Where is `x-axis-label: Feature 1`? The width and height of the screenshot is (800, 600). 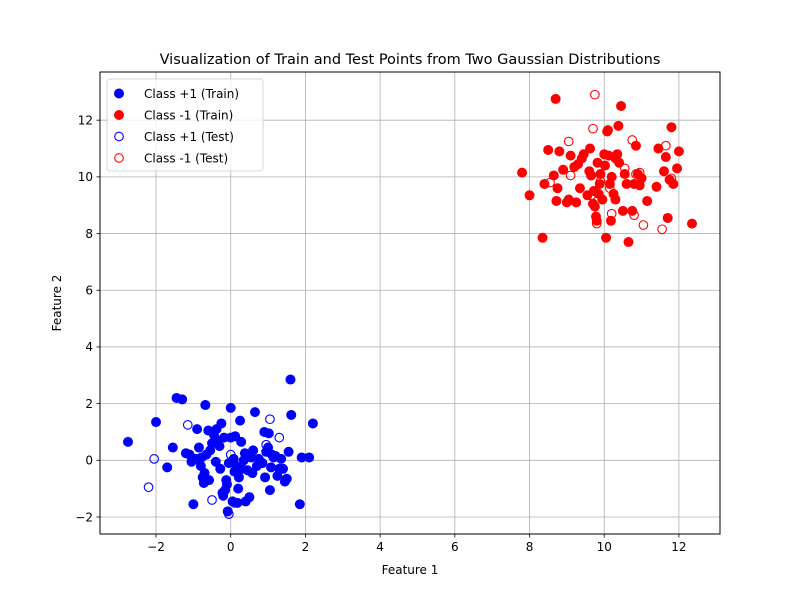 x-axis-label: Feature 1 is located at coordinates (410, 570).